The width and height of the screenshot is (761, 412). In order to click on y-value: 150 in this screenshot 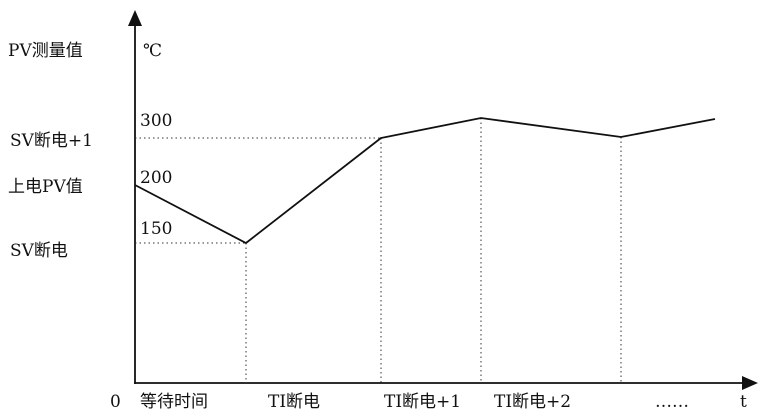, I will do `click(156, 229)`.